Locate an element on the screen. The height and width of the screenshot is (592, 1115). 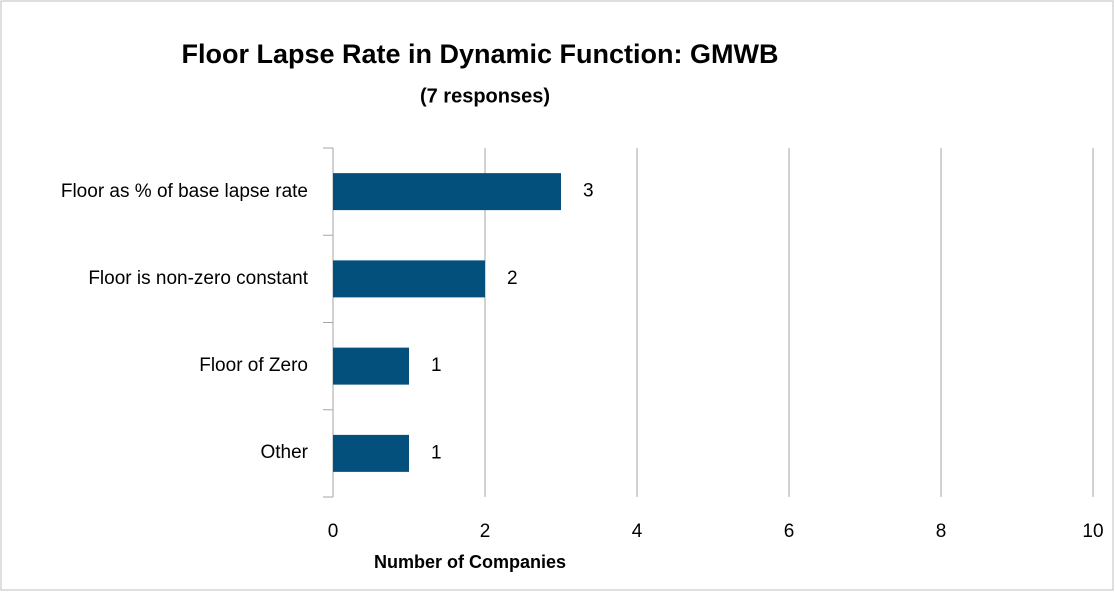
chart-subtitle: (7 responses) is located at coordinates (485, 96).